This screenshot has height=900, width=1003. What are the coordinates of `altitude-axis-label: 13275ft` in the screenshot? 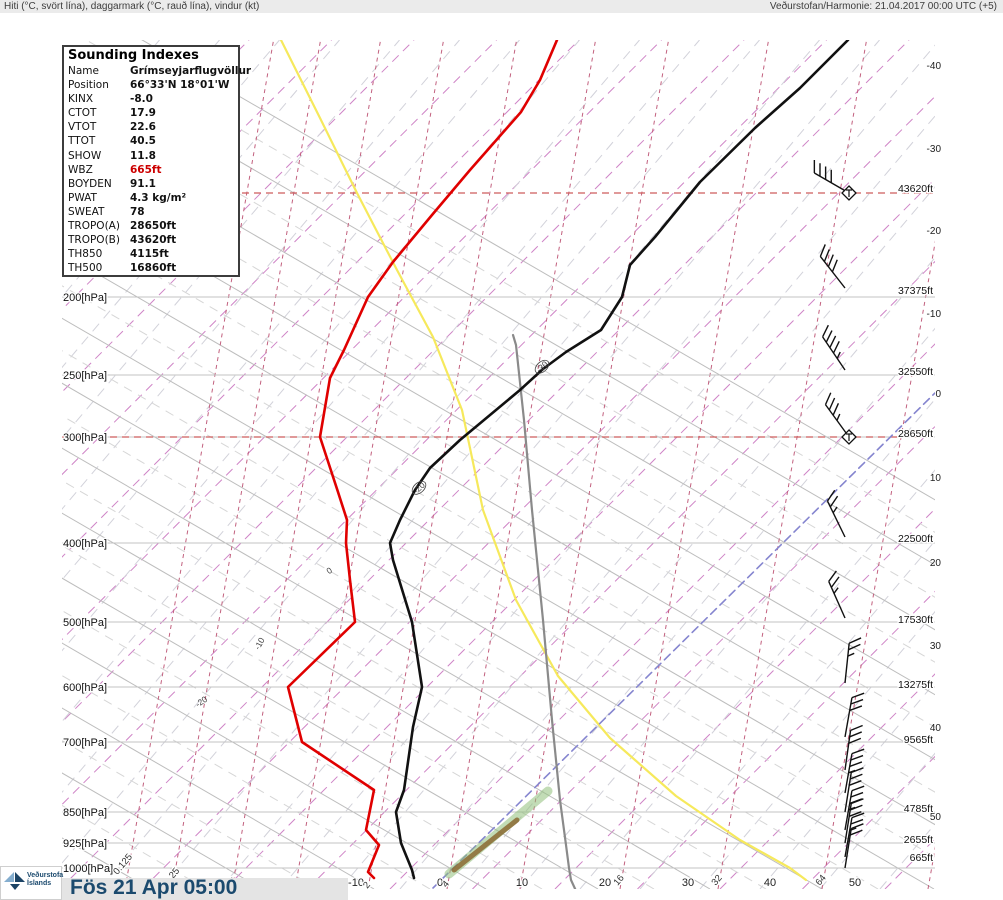 It's located at (915, 685).